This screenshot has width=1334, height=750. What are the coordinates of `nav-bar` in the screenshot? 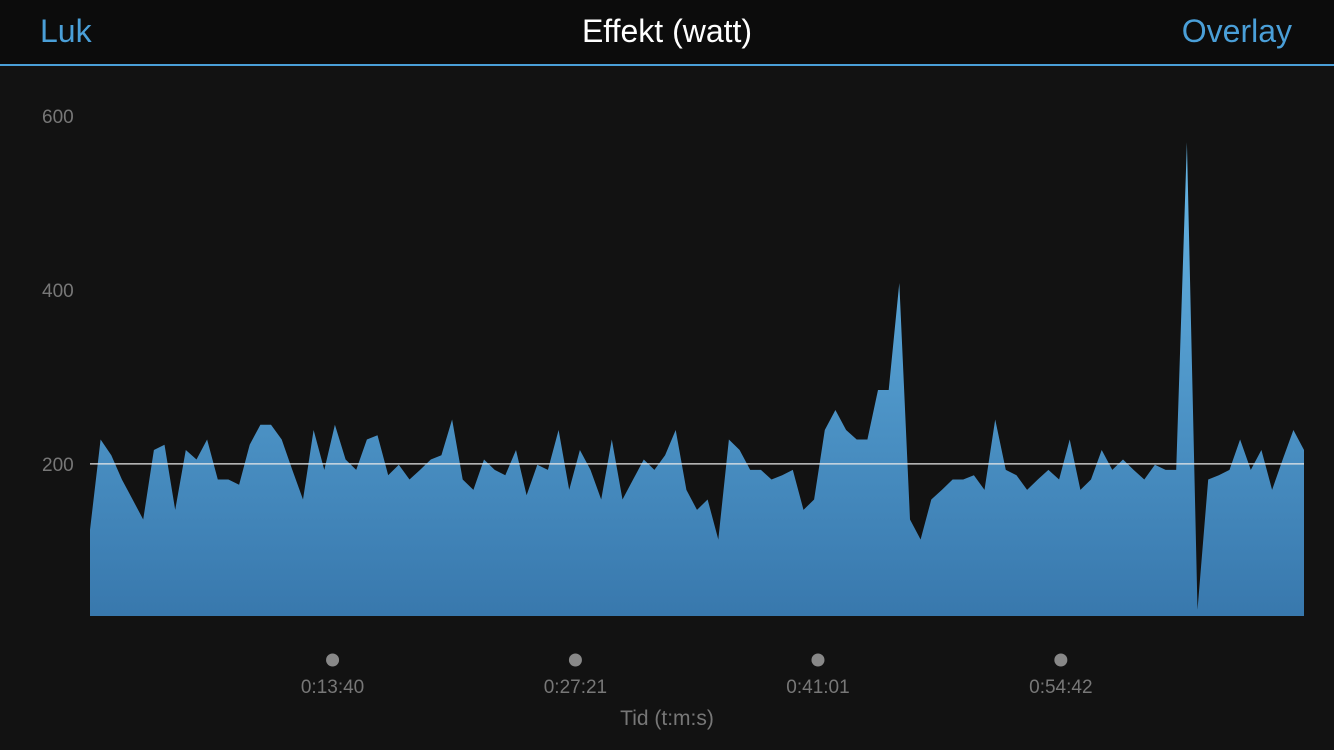 It's located at (667, 32).